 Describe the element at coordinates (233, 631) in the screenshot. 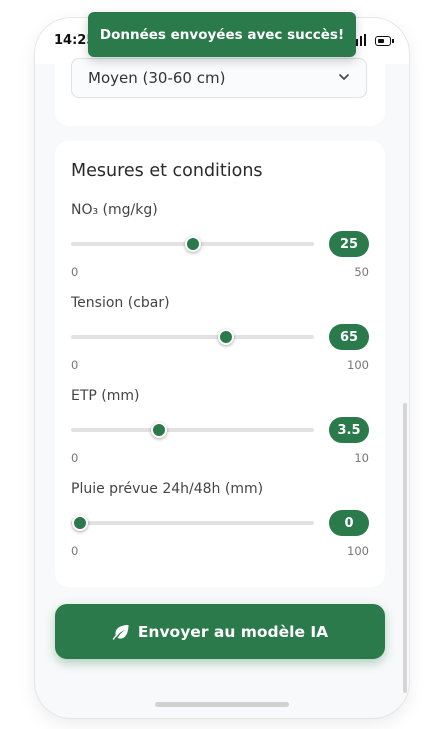

I see `submit-button-label: Envoyer au modèle IA` at that location.